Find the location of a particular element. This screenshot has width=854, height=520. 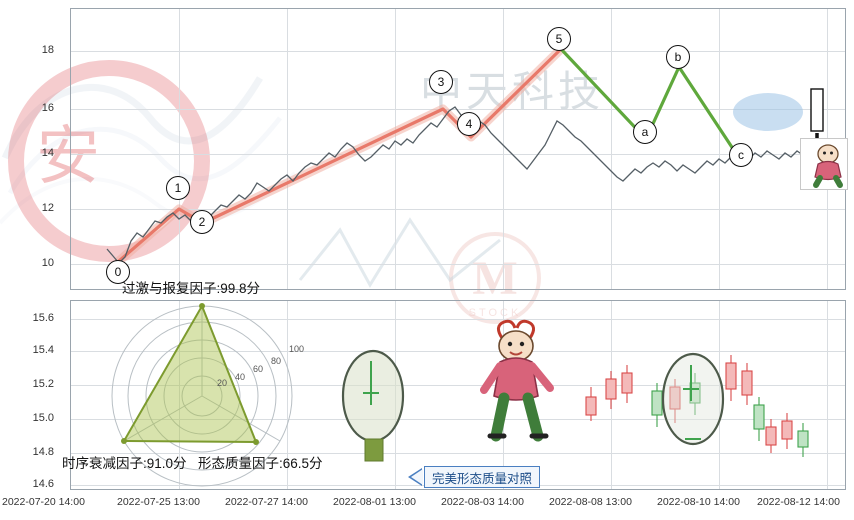

ylabel-low-15.0: 15.0 is located at coordinates (43, 418).